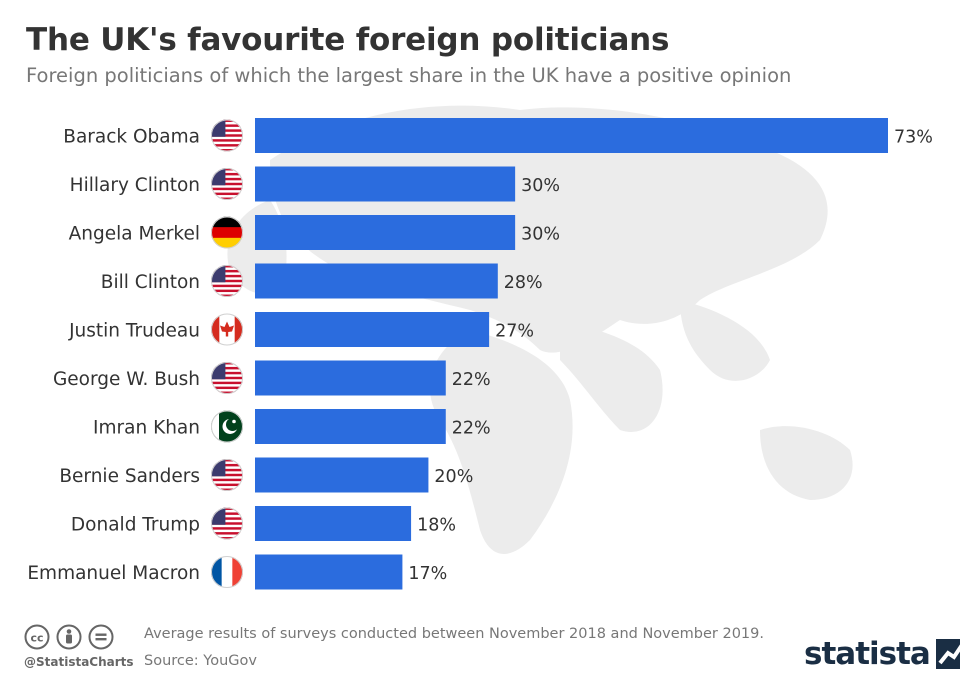 This screenshot has width=960, height=684. Describe the element at coordinates (227, 572) in the screenshot. I see `flag-fr-icon` at that location.